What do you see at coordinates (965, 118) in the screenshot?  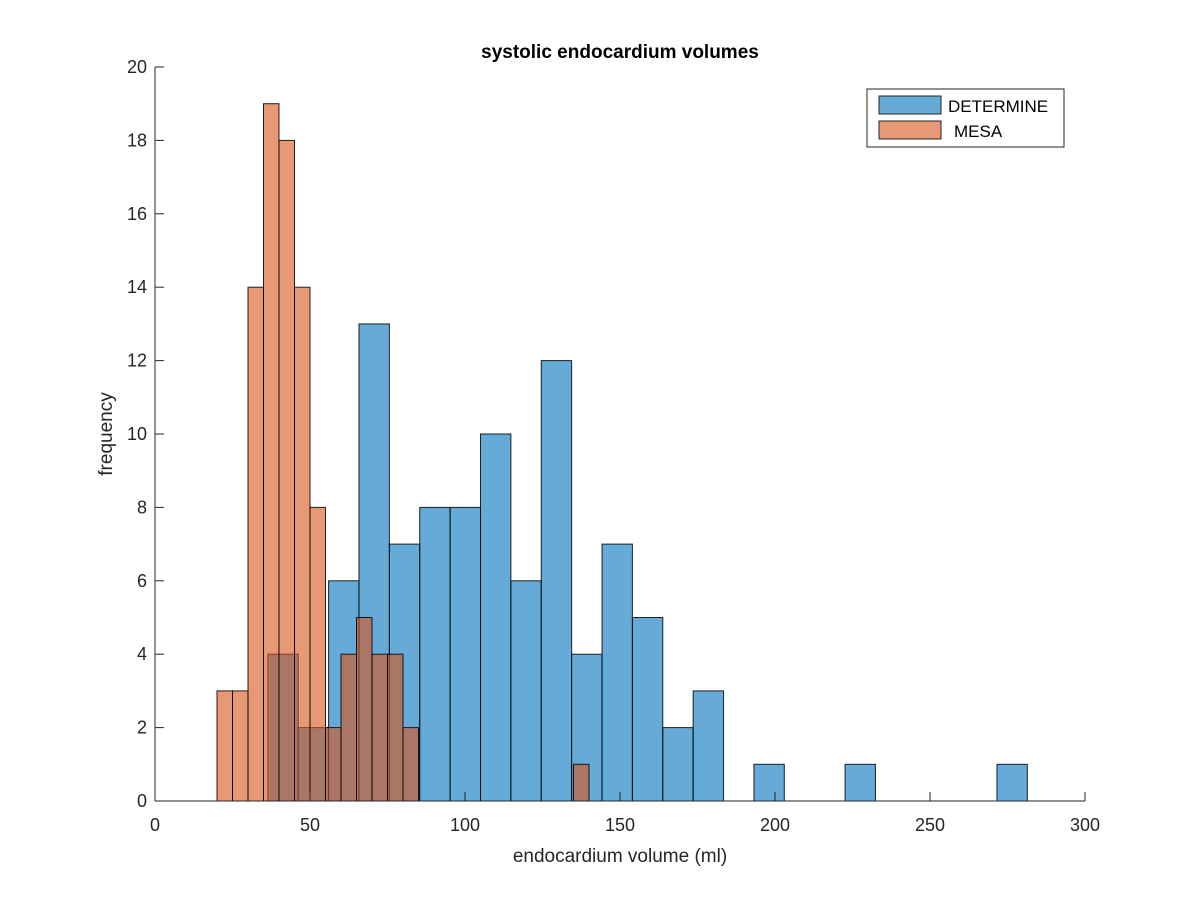 I see `legend: DETERMINE MESA` at bounding box center [965, 118].